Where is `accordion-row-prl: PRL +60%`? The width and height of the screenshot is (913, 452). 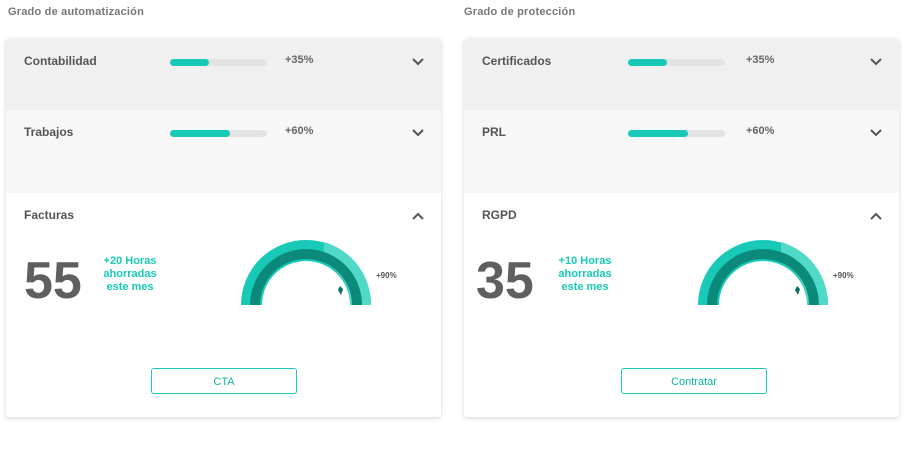
accordion-row-prl: PRL +60% is located at coordinates (681, 151).